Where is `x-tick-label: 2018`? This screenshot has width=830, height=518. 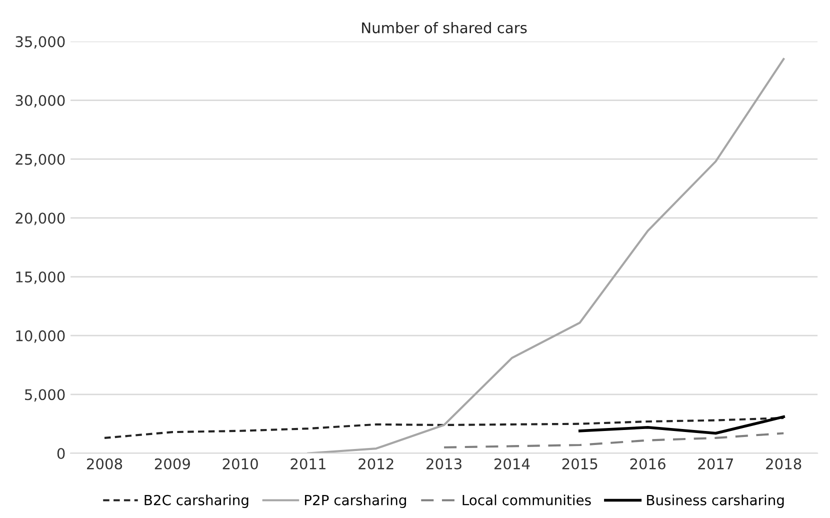 x-tick-label: 2018 is located at coordinates (784, 464).